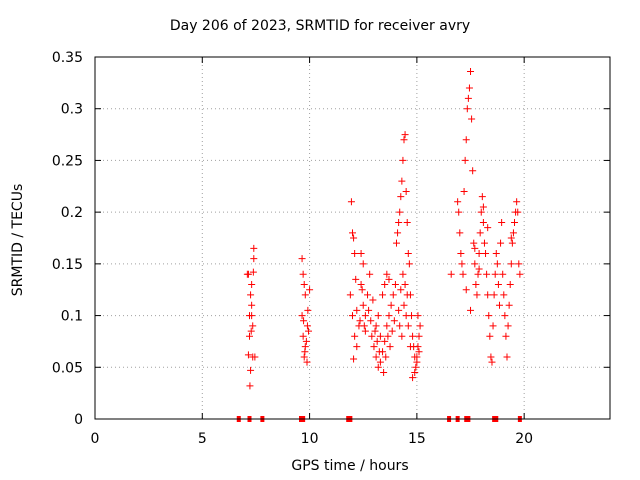 The image size is (640, 480). What do you see at coordinates (67, 368) in the screenshot?
I see `y-tick-label: 0.05` at bounding box center [67, 368].